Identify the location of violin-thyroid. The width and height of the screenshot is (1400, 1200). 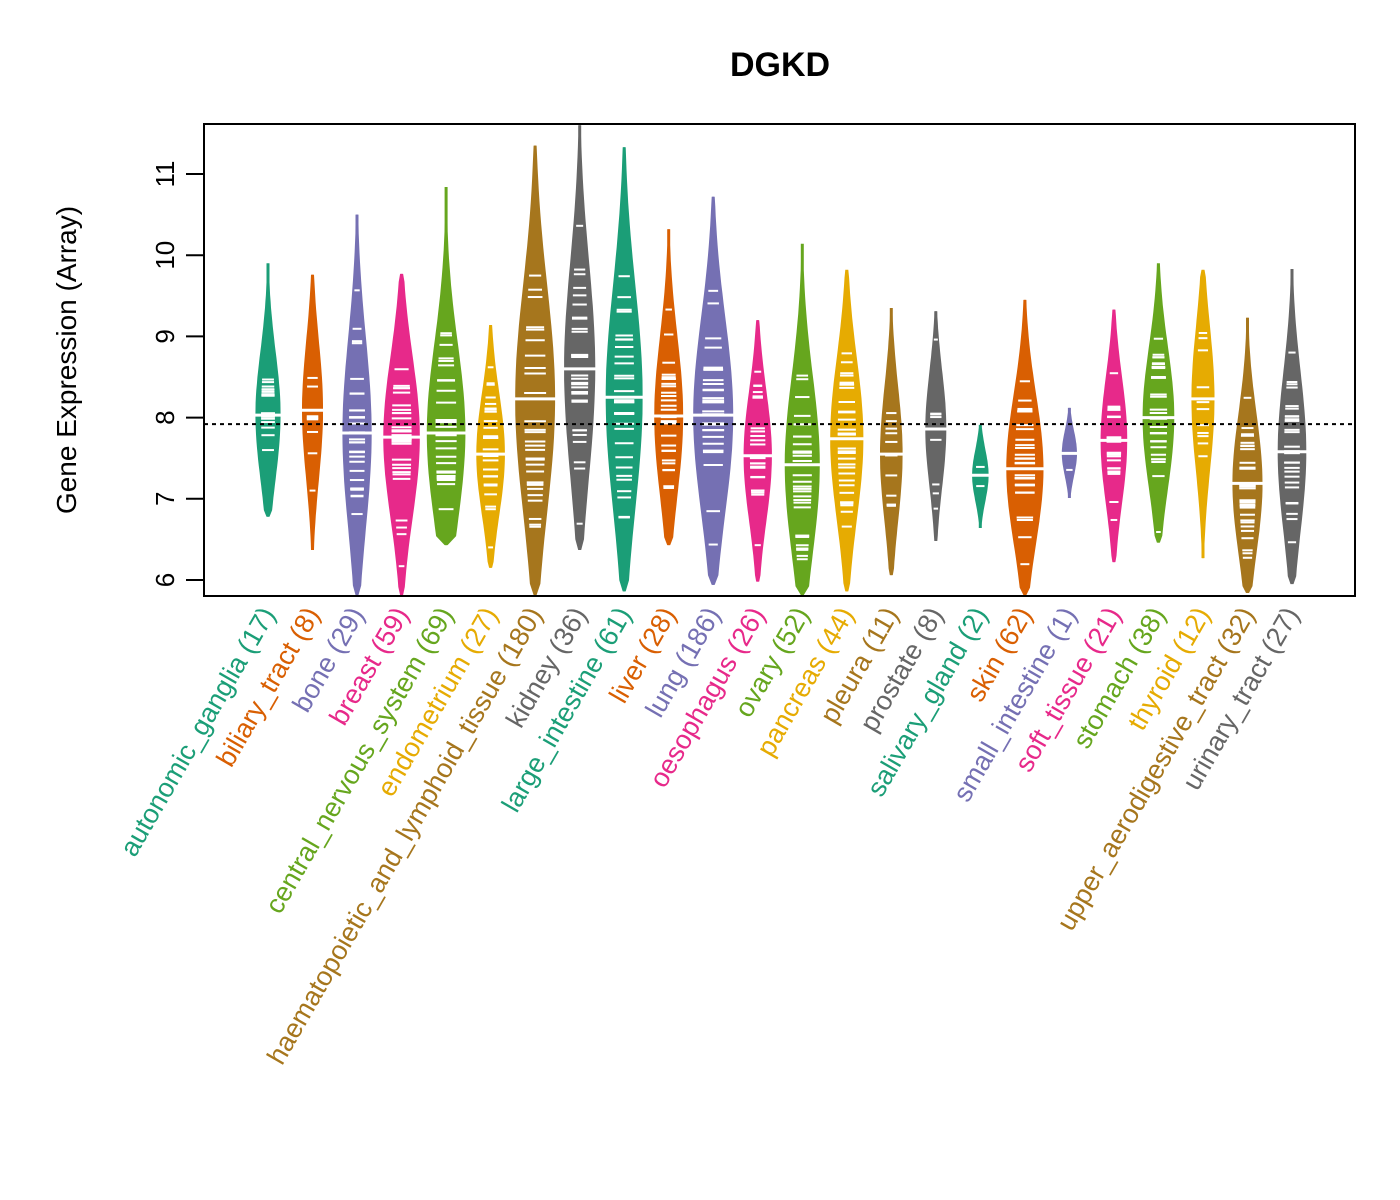
(1203, 414).